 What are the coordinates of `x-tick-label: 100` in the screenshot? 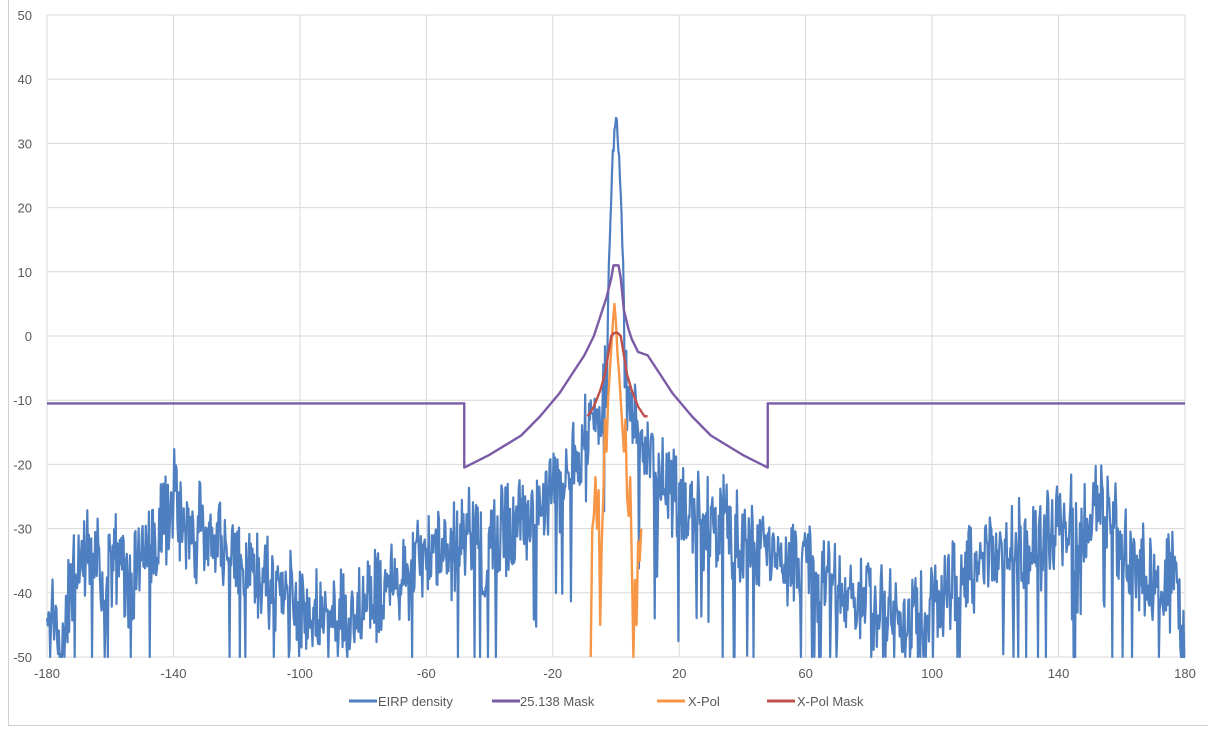 It's located at (932, 673).